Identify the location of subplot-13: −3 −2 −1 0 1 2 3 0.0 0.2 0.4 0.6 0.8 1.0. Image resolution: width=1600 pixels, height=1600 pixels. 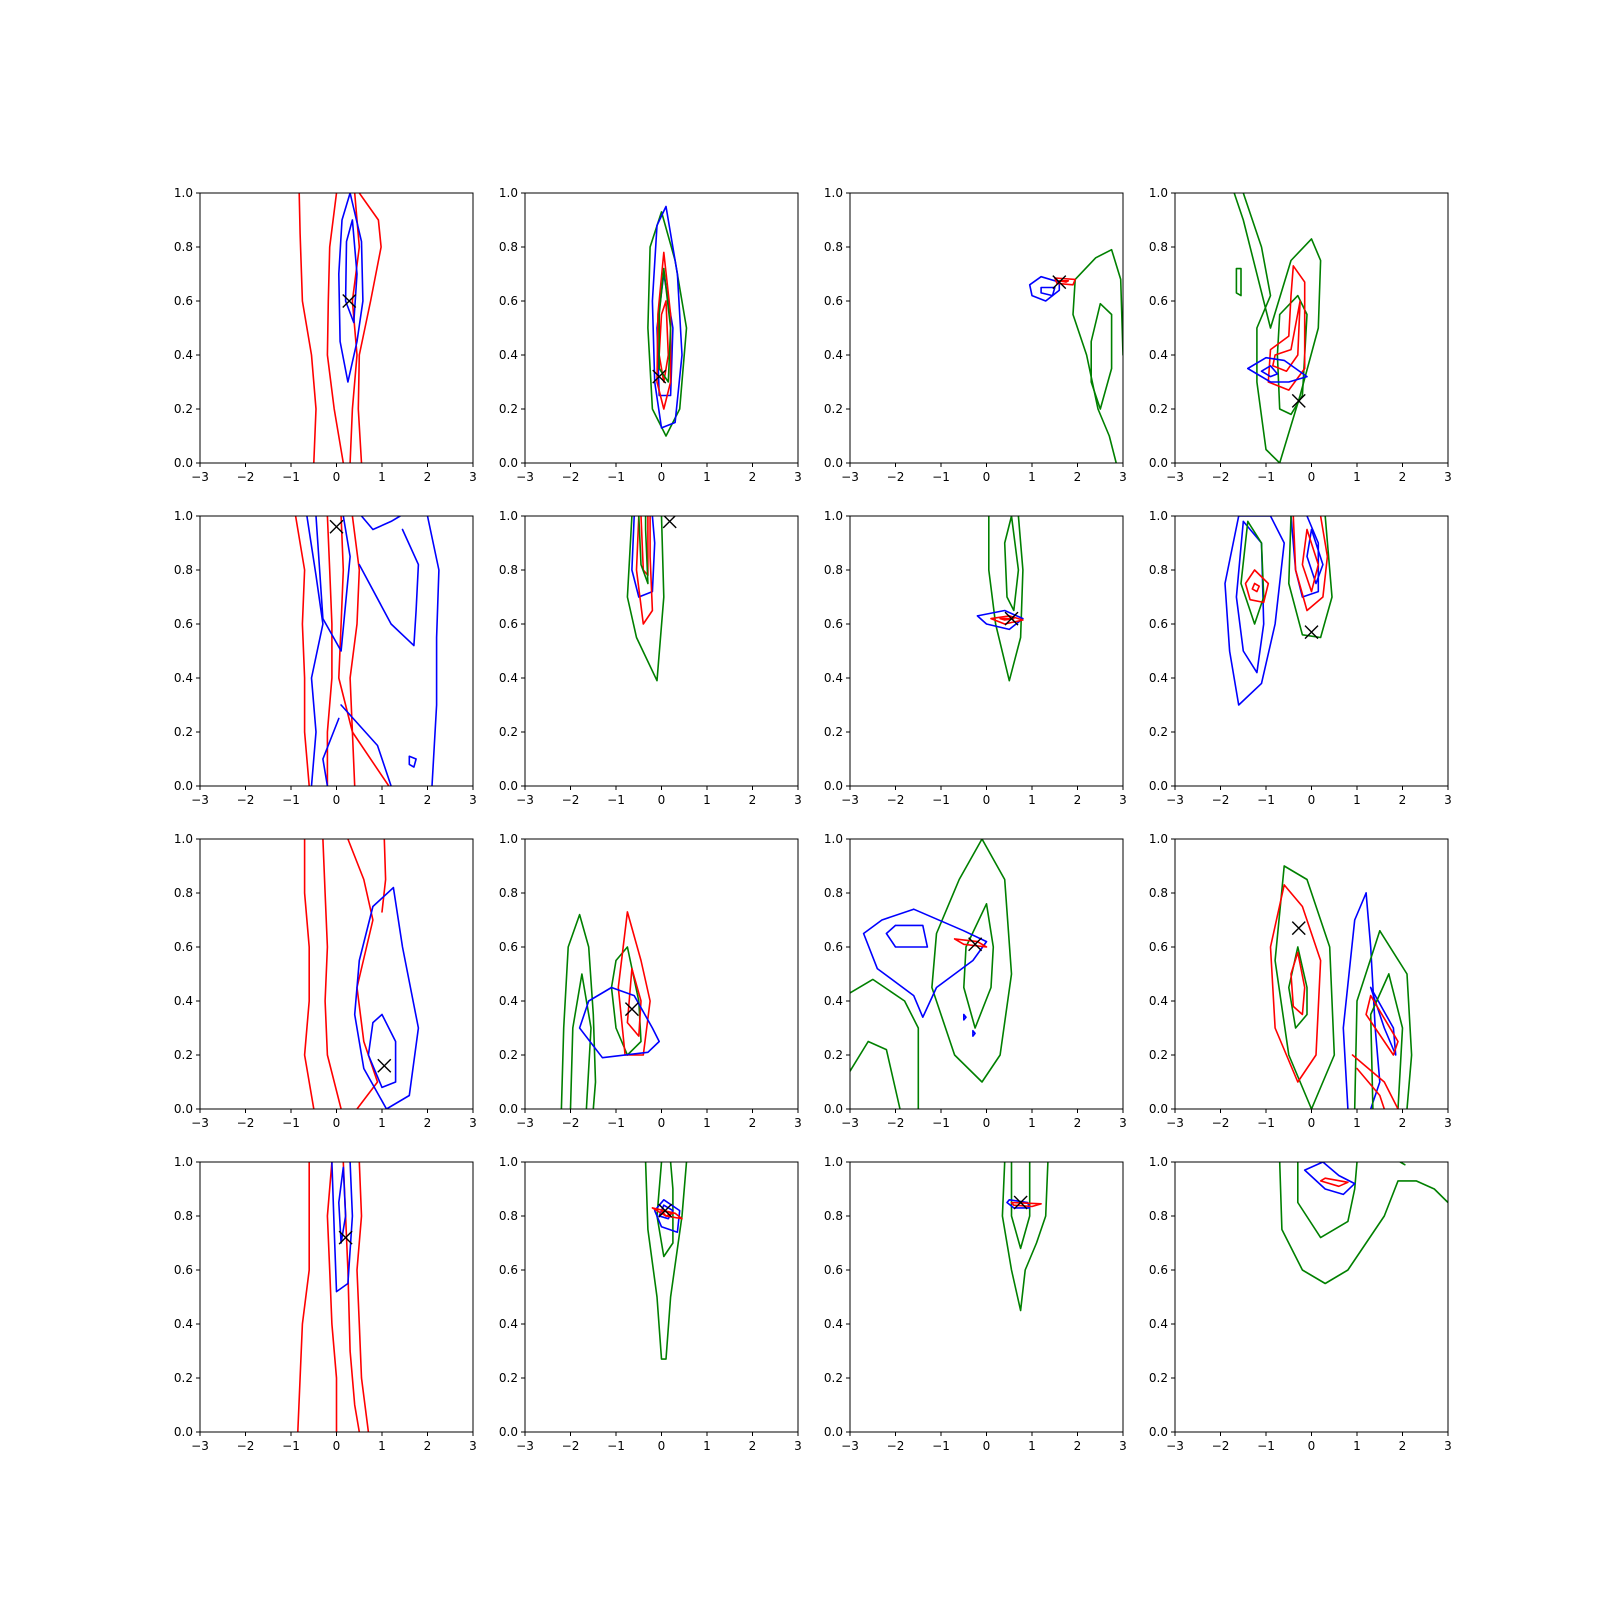
(325, 1304).